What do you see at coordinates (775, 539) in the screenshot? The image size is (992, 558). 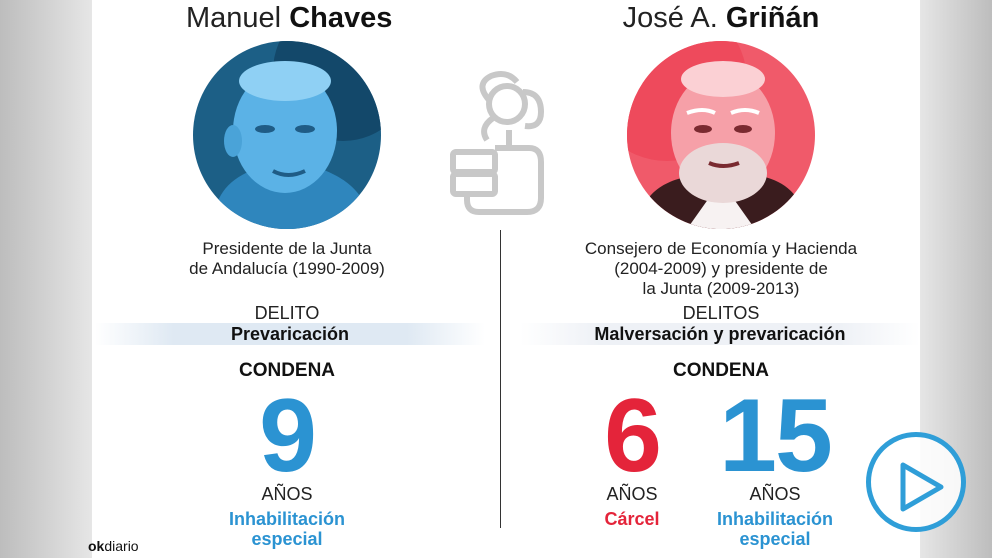 I see `right-disqualification-line2: especial` at bounding box center [775, 539].